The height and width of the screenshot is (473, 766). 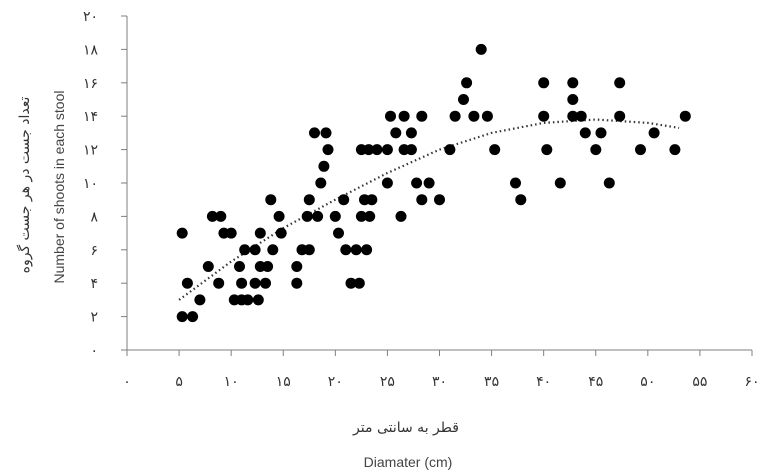 What do you see at coordinates (94, 251) in the screenshot?
I see `y-tick-label: ۶` at bounding box center [94, 251].